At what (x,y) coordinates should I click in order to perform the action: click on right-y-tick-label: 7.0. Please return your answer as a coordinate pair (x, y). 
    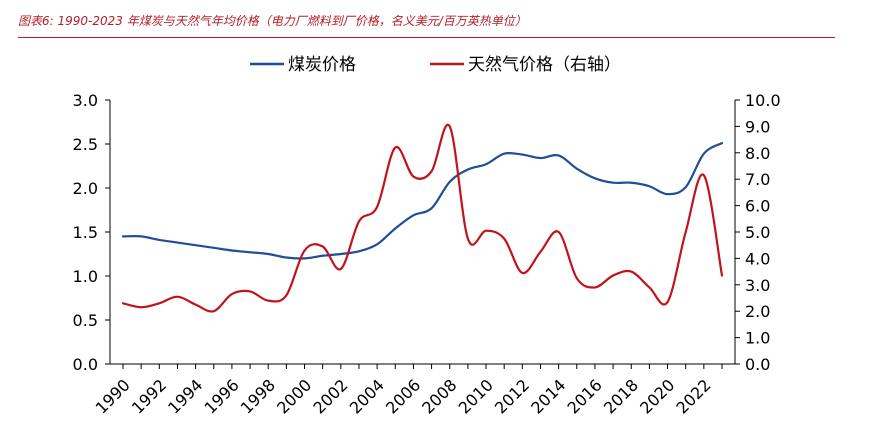
    Looking at the image, I should click on (757, 179).